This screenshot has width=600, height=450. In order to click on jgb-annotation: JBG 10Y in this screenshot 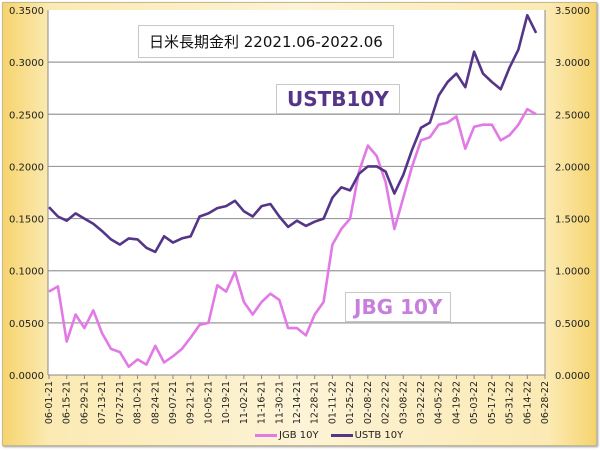, I will do `click(398, 307)`.